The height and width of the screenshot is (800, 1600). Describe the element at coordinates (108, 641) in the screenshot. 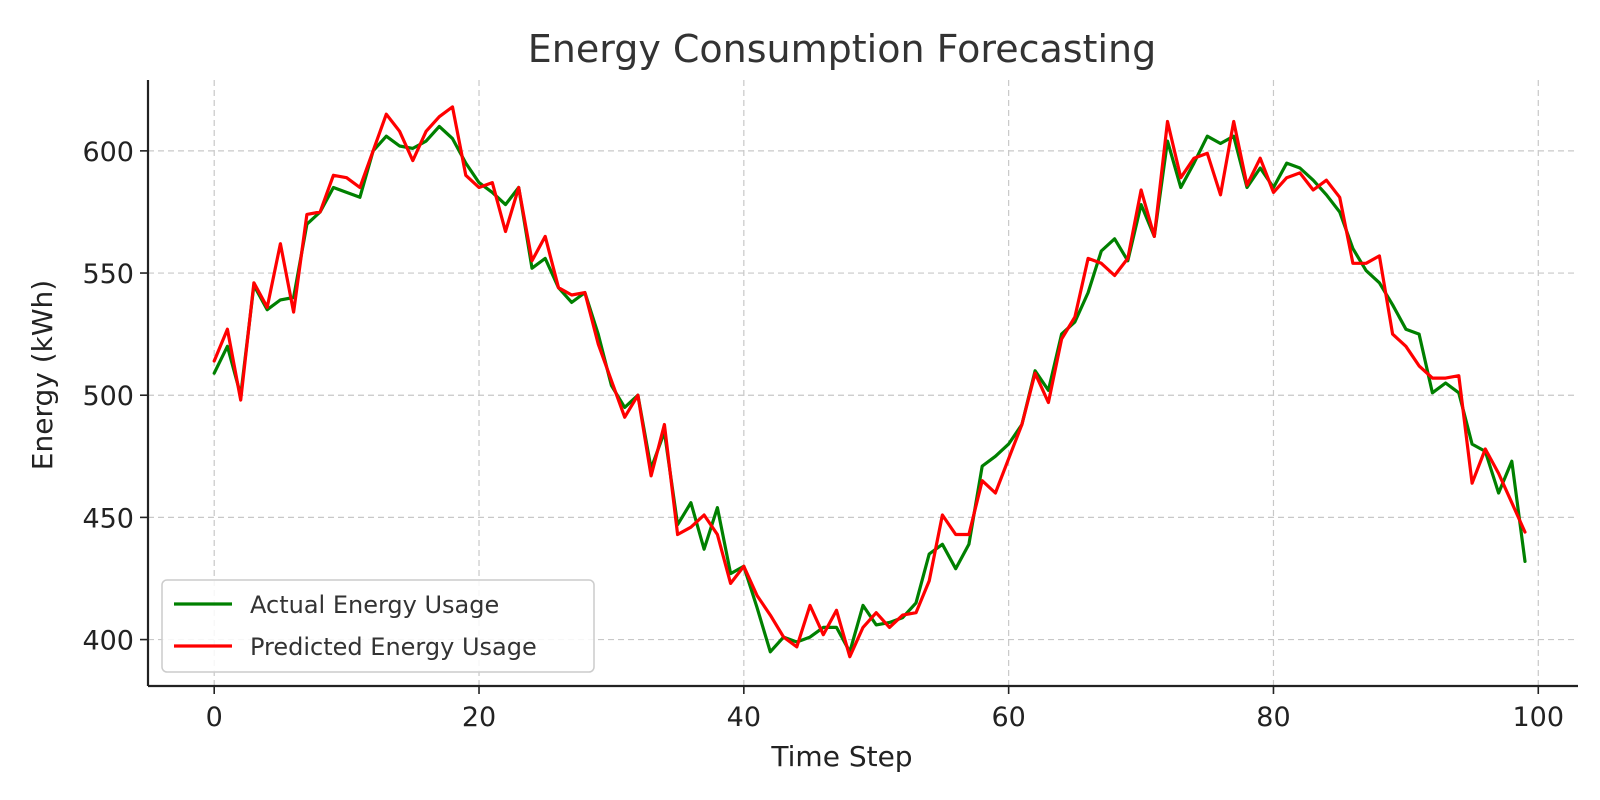

I see `y-tick-label: 400` at that location.